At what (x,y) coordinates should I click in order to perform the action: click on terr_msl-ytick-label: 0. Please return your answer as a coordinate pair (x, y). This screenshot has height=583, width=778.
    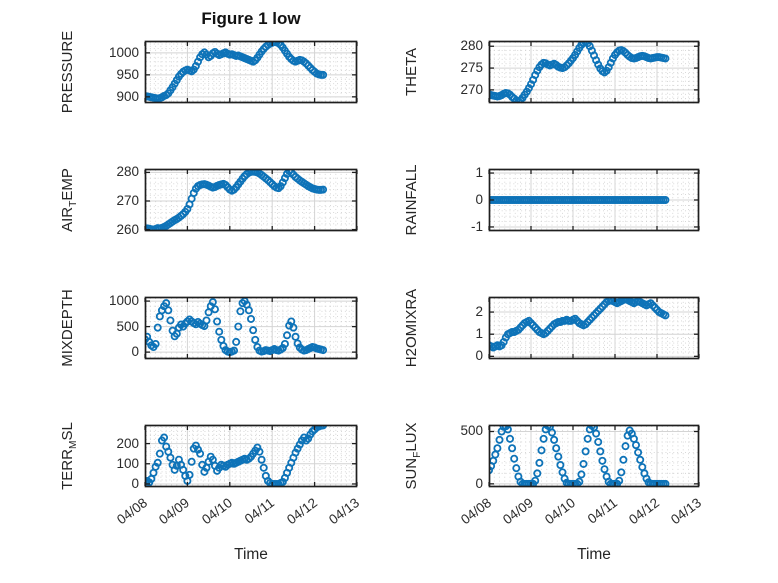
    Looking at the image, I should click on (135, 483).